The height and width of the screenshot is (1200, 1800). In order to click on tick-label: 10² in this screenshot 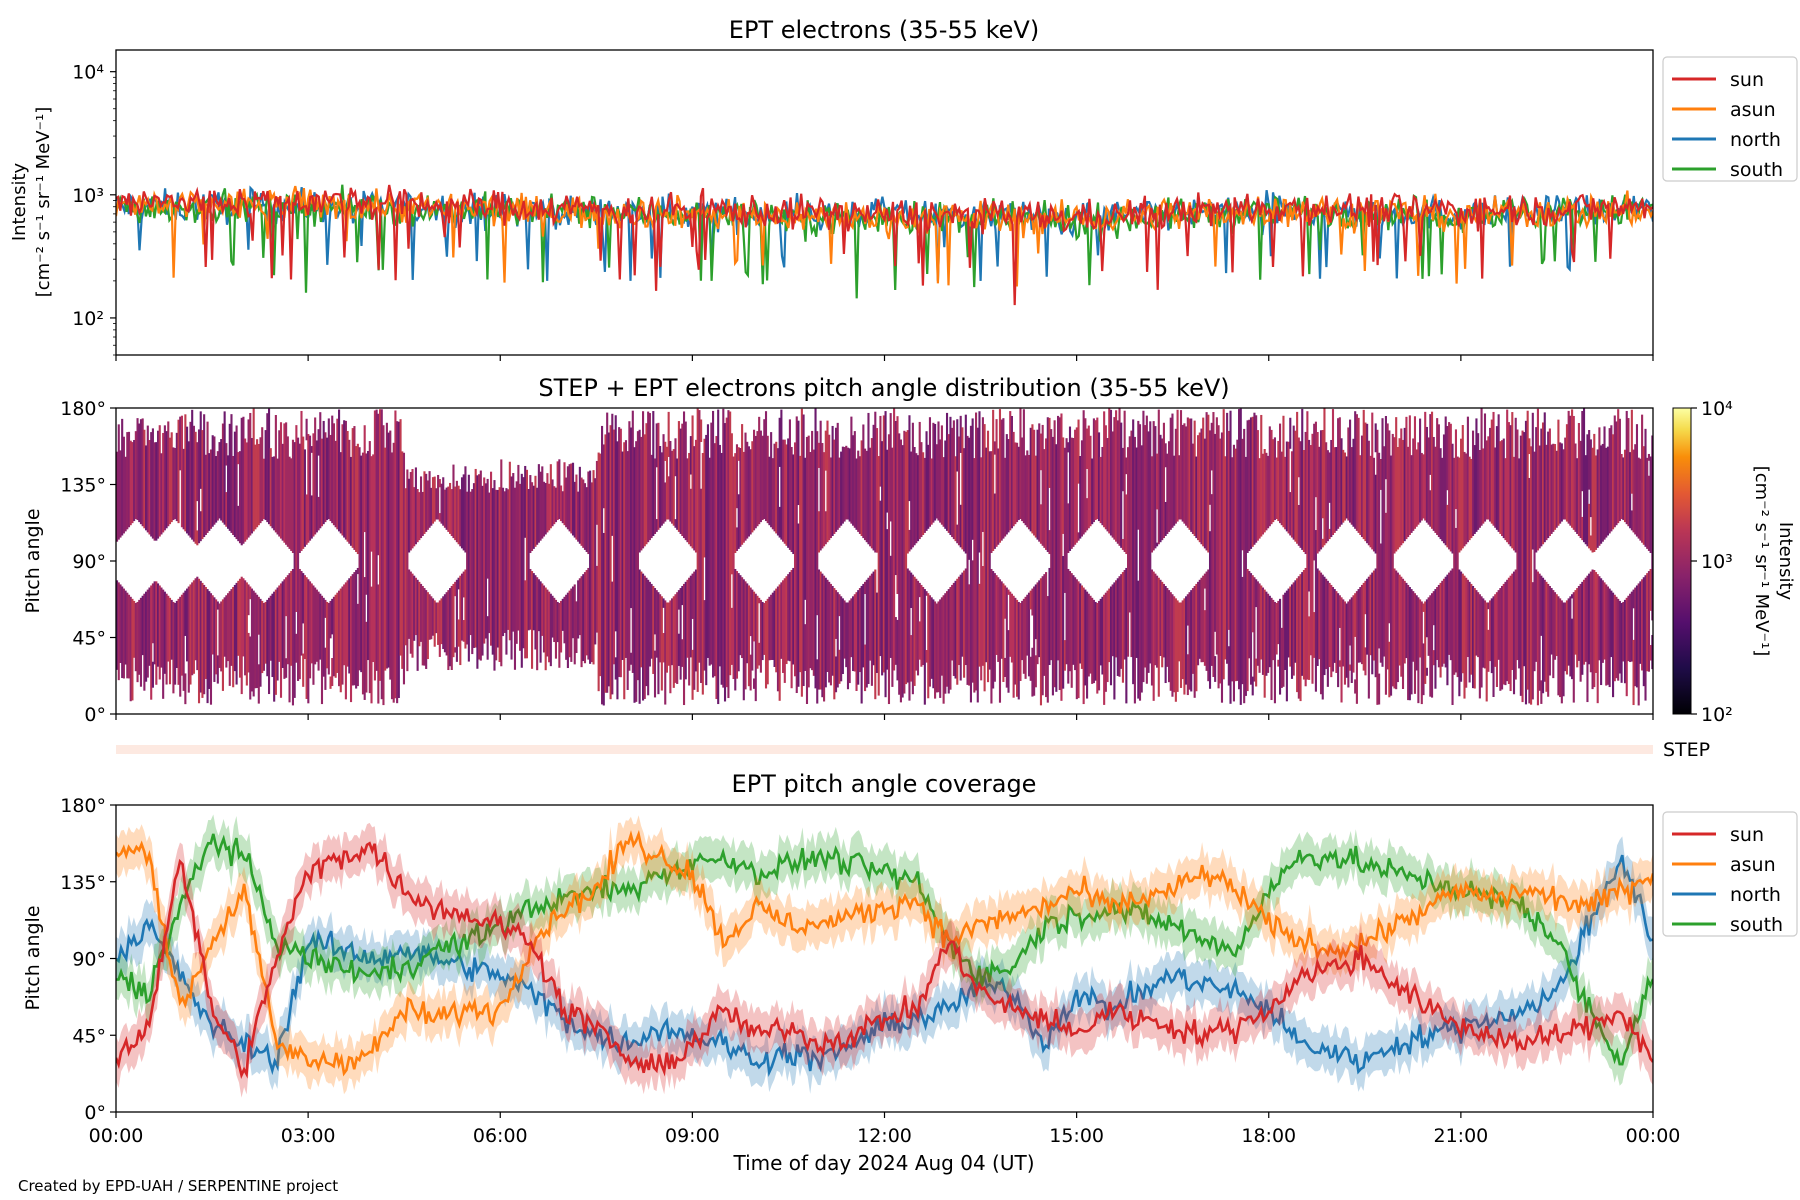, I will do `click(88, 319)`.